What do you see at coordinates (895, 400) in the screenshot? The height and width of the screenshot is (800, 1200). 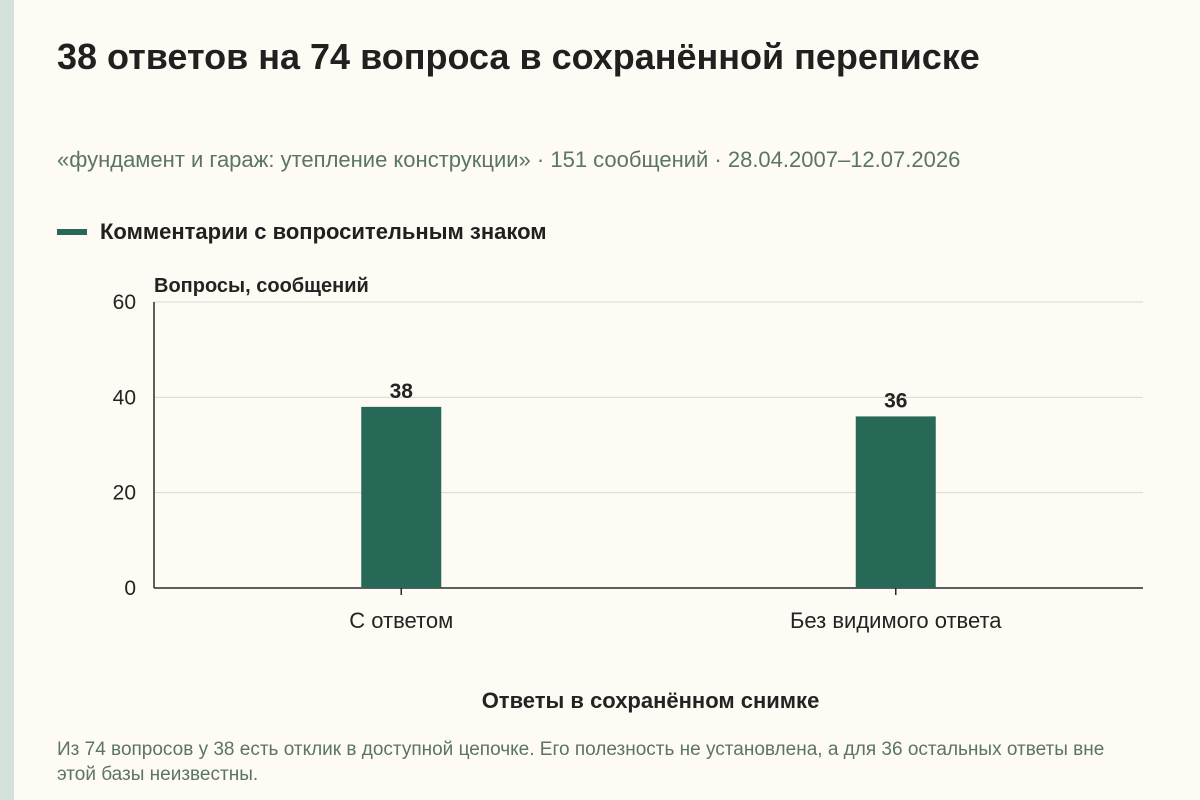 I see `bar-value-label: 36` at bounding box center [895, 400].